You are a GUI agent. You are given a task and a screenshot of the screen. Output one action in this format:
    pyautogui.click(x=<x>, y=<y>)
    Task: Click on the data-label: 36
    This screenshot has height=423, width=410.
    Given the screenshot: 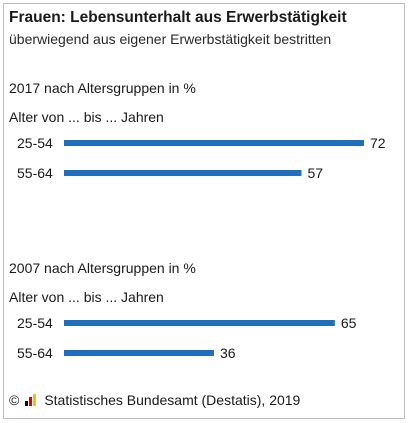 What is the action you would take?
    pyautogui.click(x=228, y=353)
    